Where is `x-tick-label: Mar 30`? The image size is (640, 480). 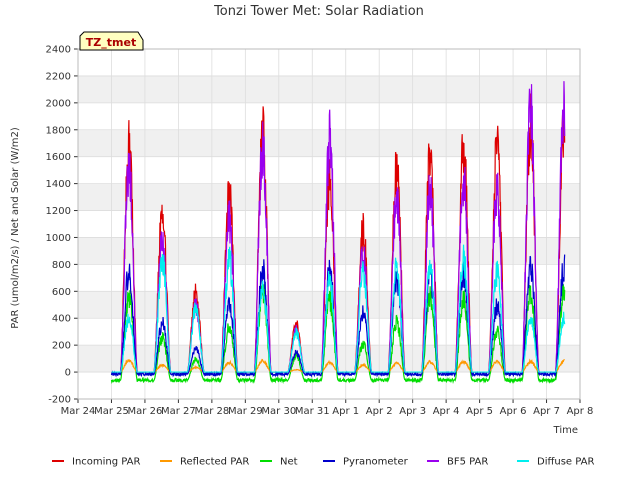
x-tick-label: Mar 30 is located at coordinates (278, 411).